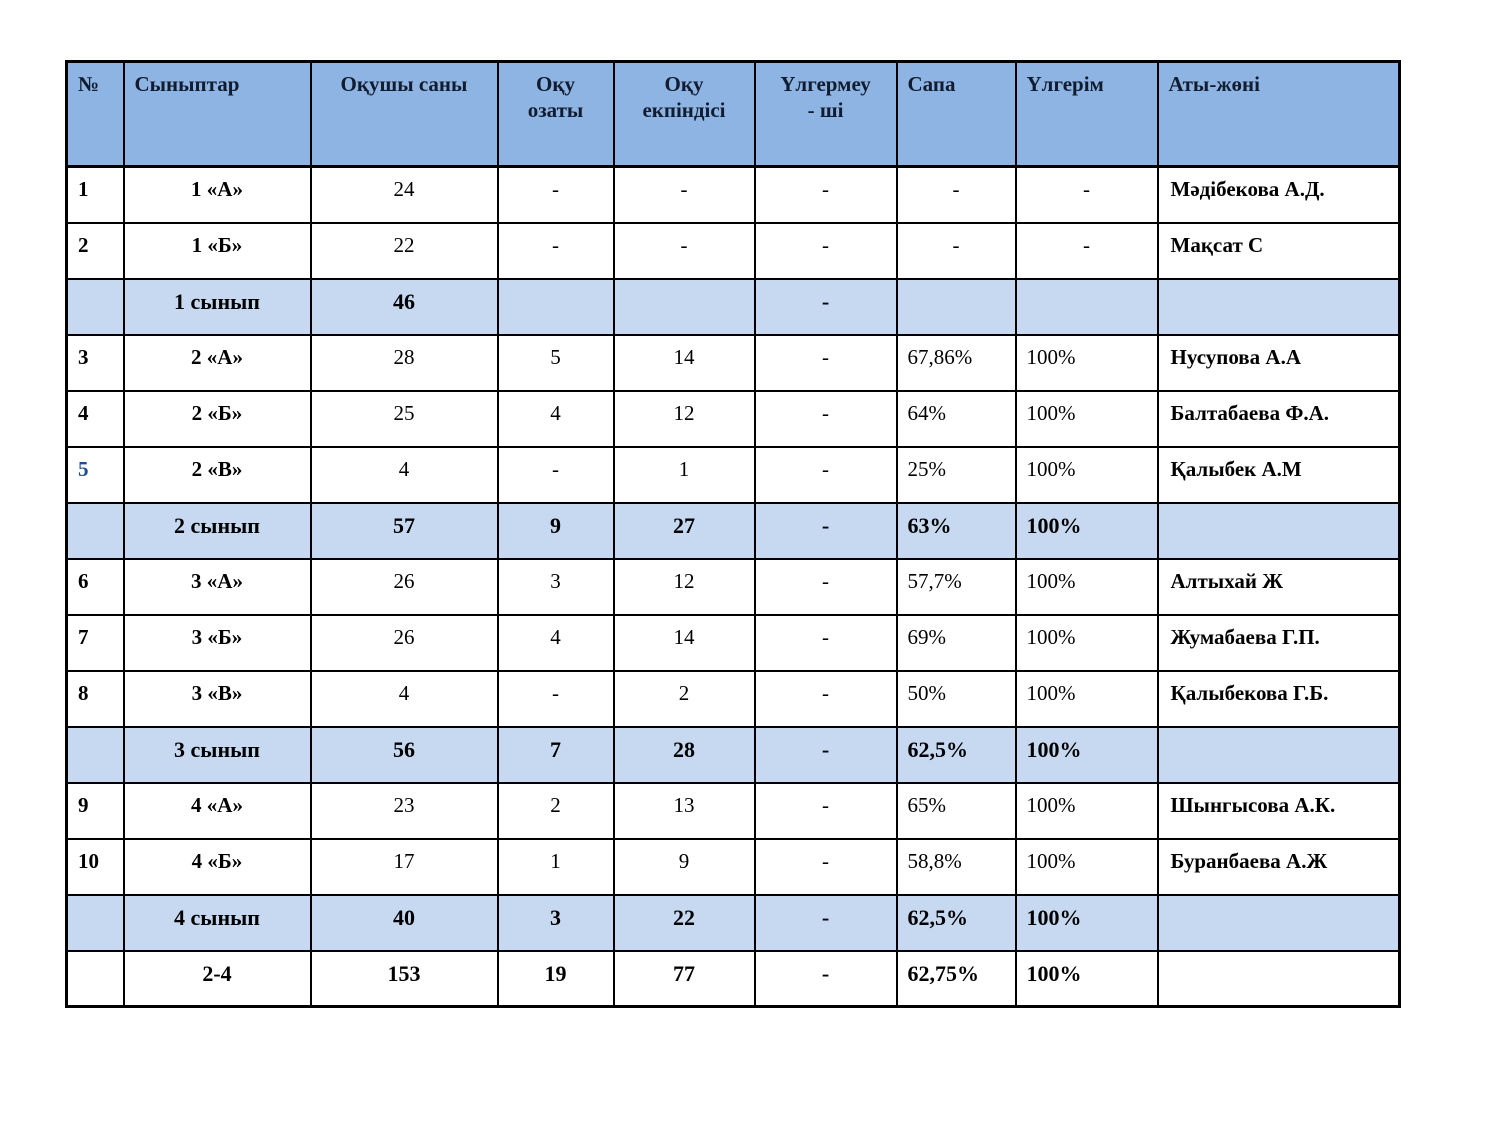  I want to click on cell-class: 4 «А», so click(217, 810).